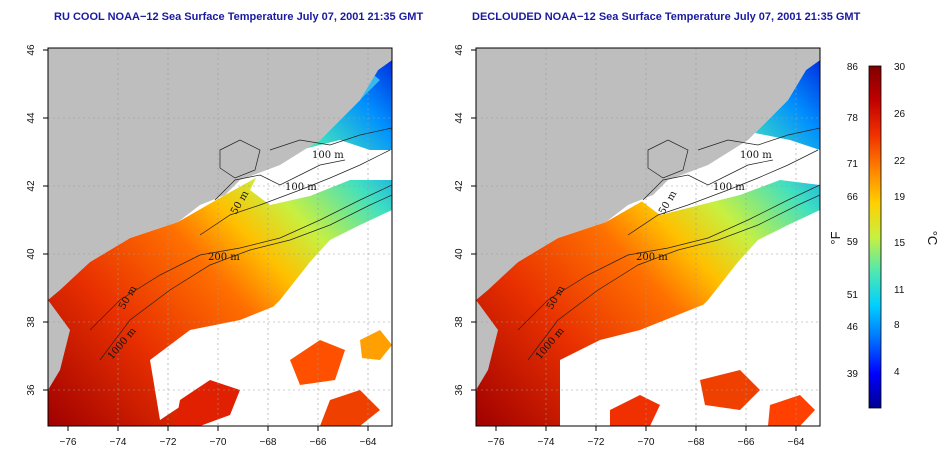  I want to click on celsius-tick: 30, so click(900, 67).